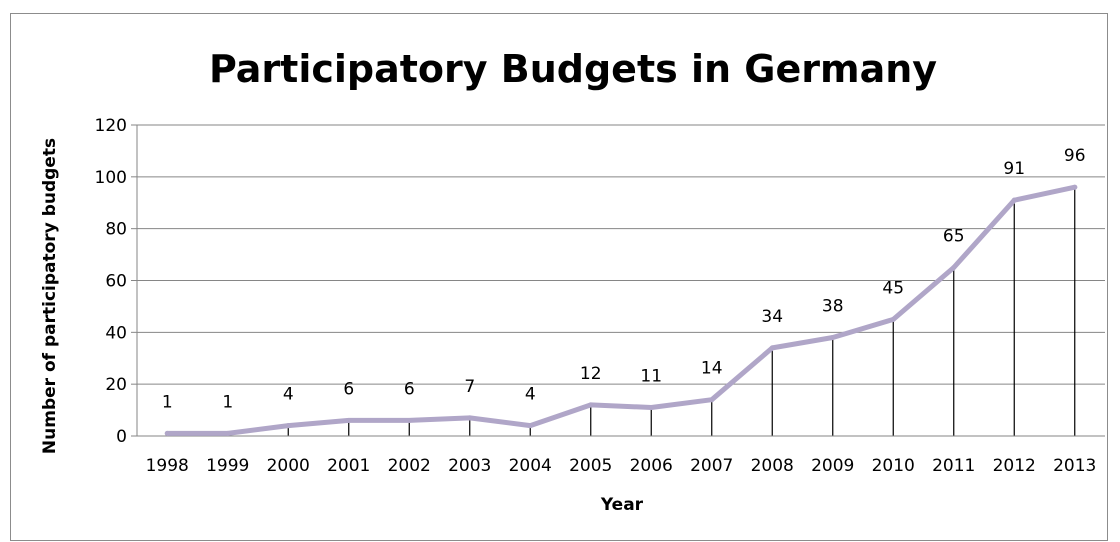  What do you see at coordinates (116, 282) in the screenshot?
I see `y-tick-label: 60` at bounding box center [116, 282].